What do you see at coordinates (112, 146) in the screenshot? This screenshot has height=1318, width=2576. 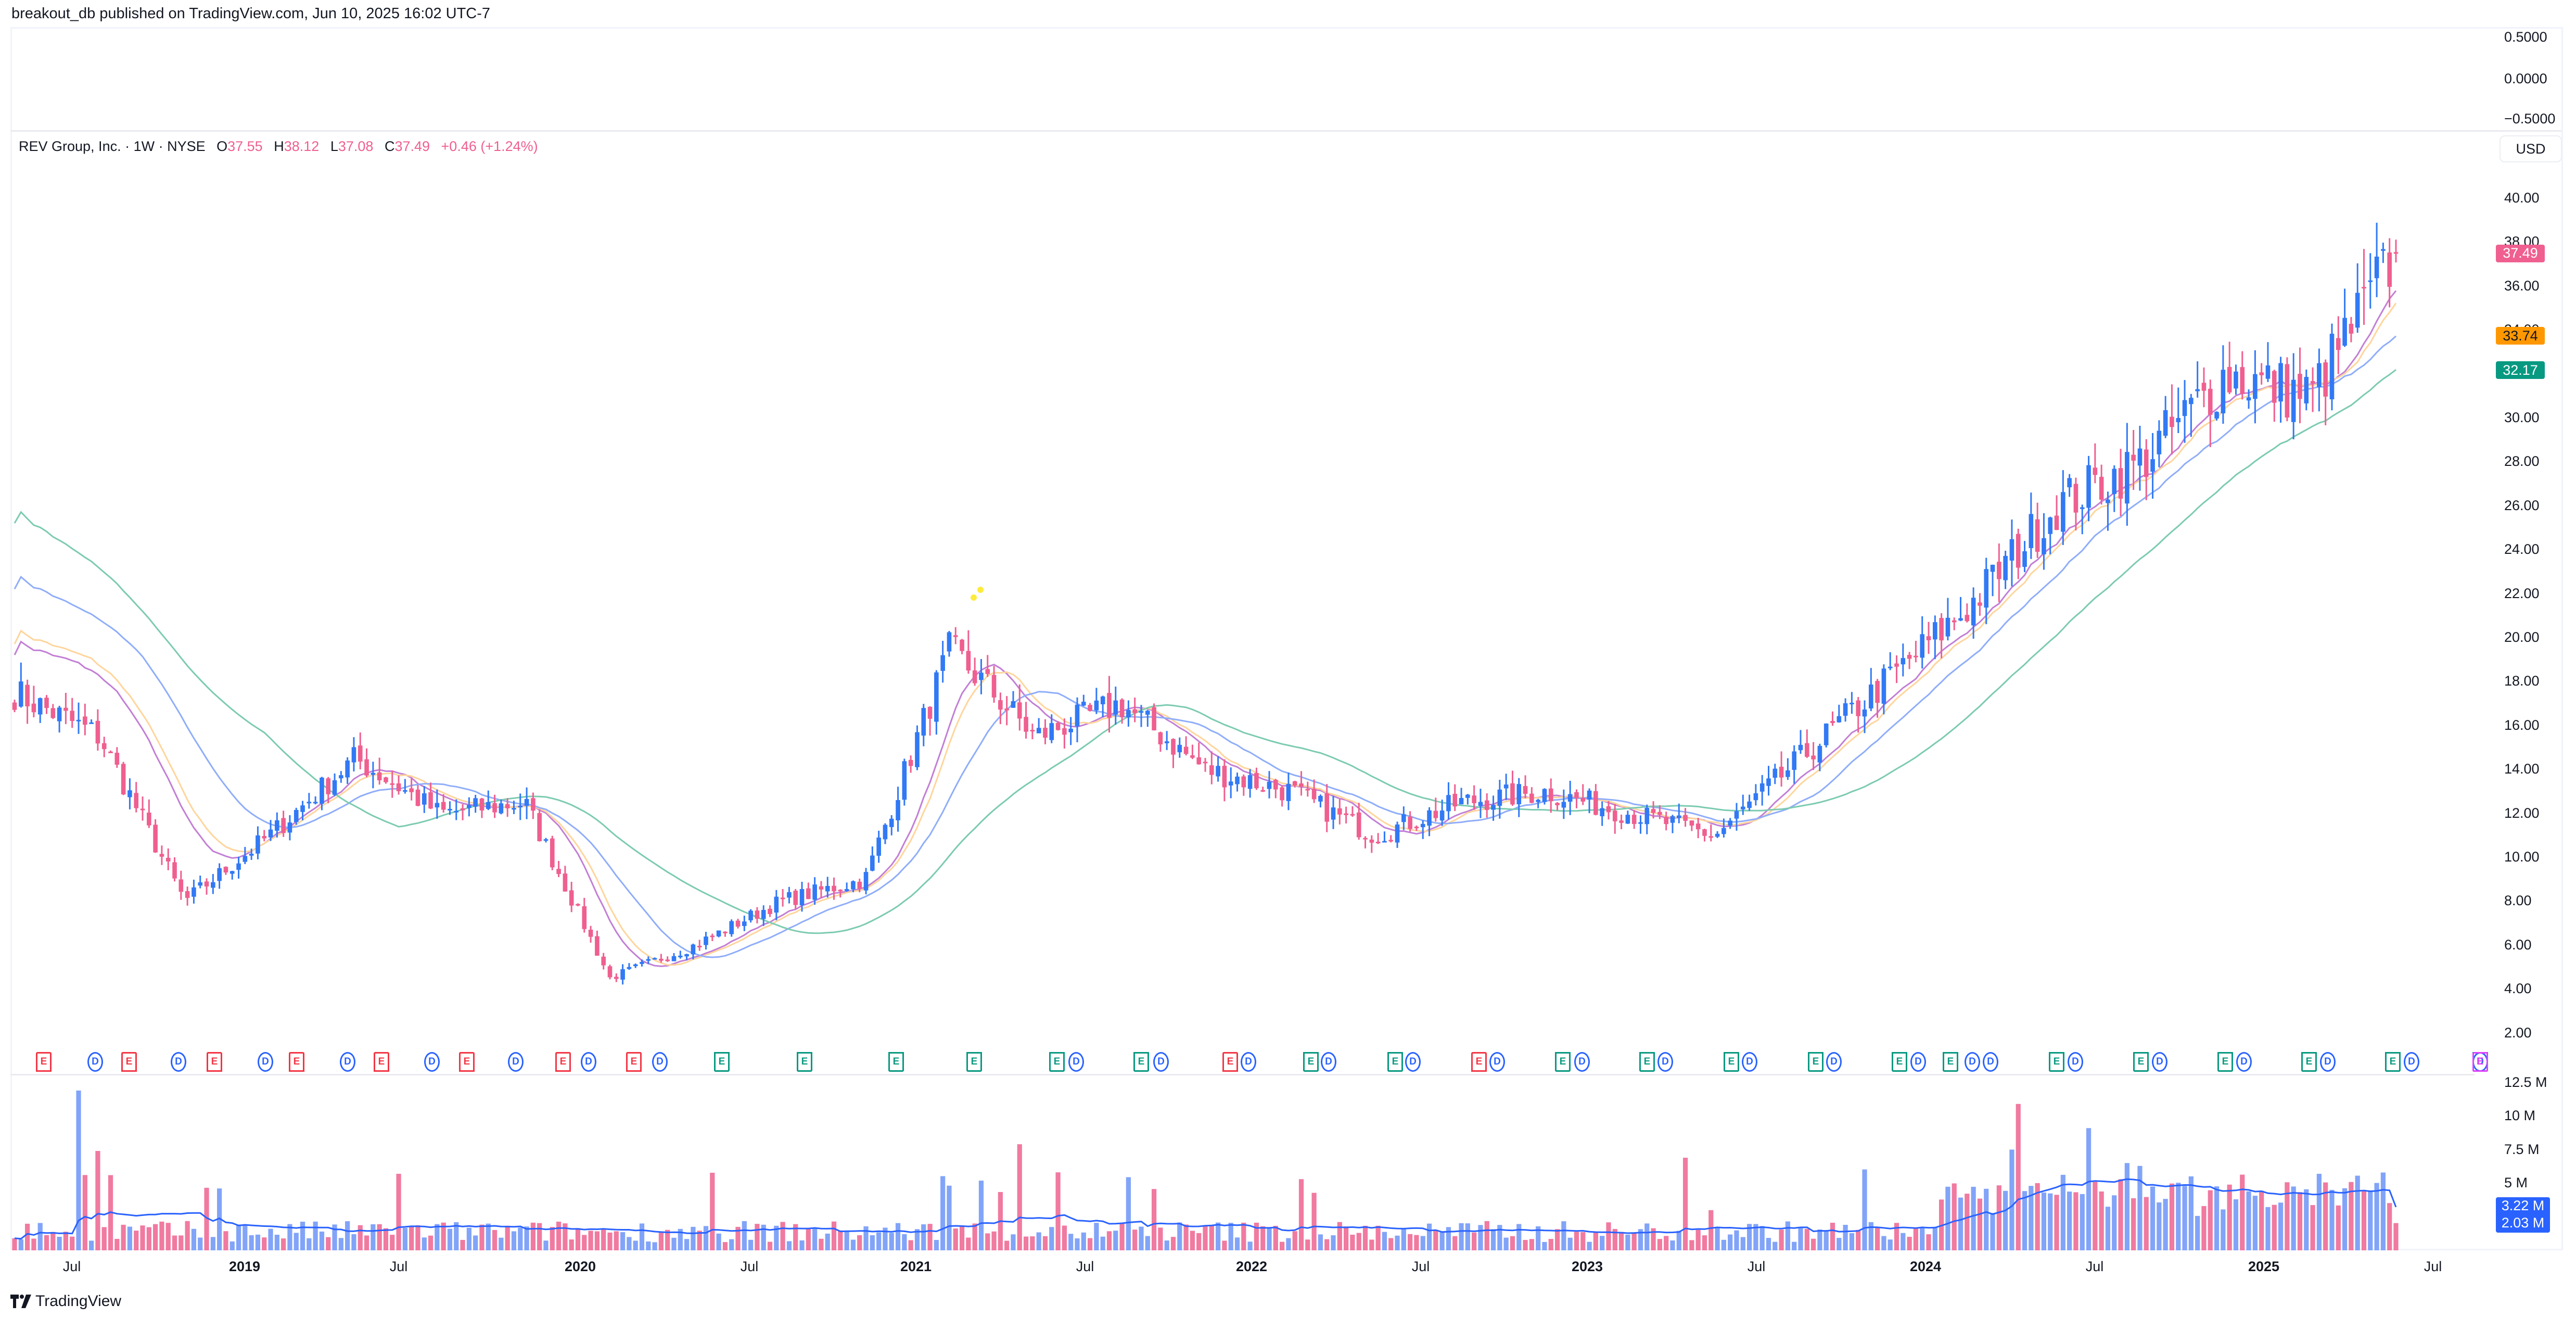 I see `symbol-name: REV Group, Inc. · 1W · NYSE` at bounding box center [112, 146].